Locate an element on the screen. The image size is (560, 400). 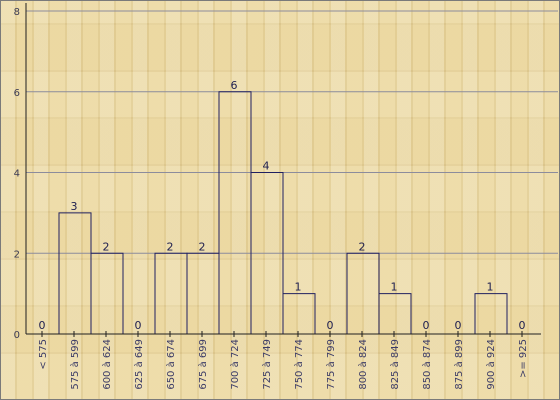
x-tick-label: 575 à 599 is located at coordinates (75, 364).